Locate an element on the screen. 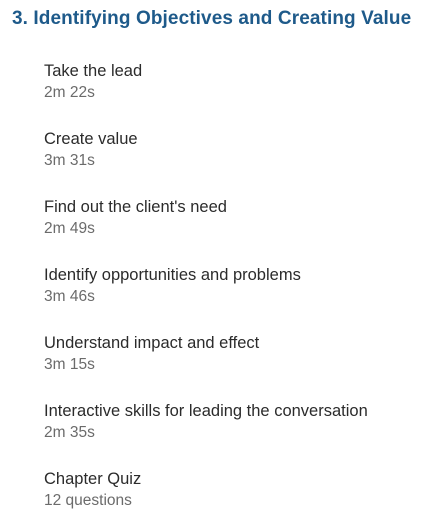  lesson-duration: 3m 46s is located at coordinates (69, 296).